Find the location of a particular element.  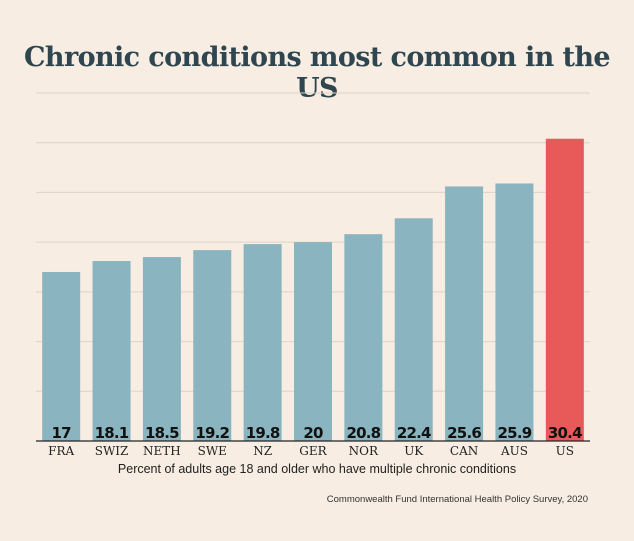

chart-title: Chronic conditions most common in the US is located at coordinates (317, 73).